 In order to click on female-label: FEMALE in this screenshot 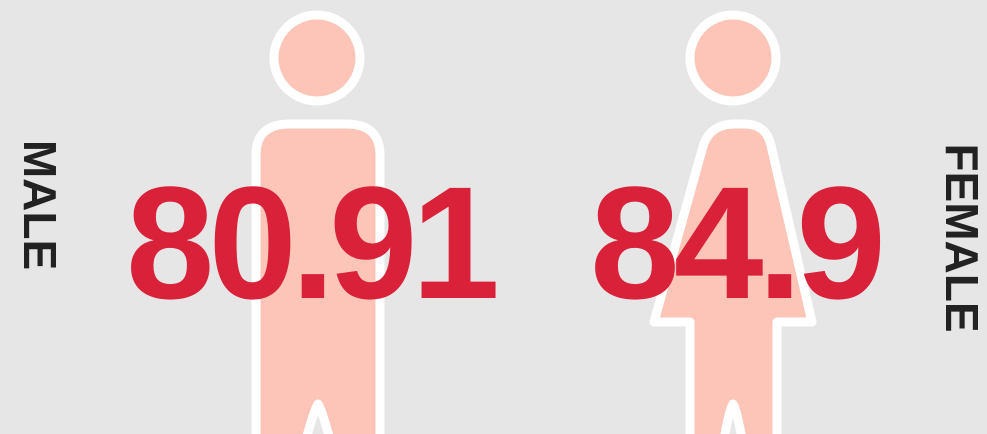, I will do `click(961, 237)`.